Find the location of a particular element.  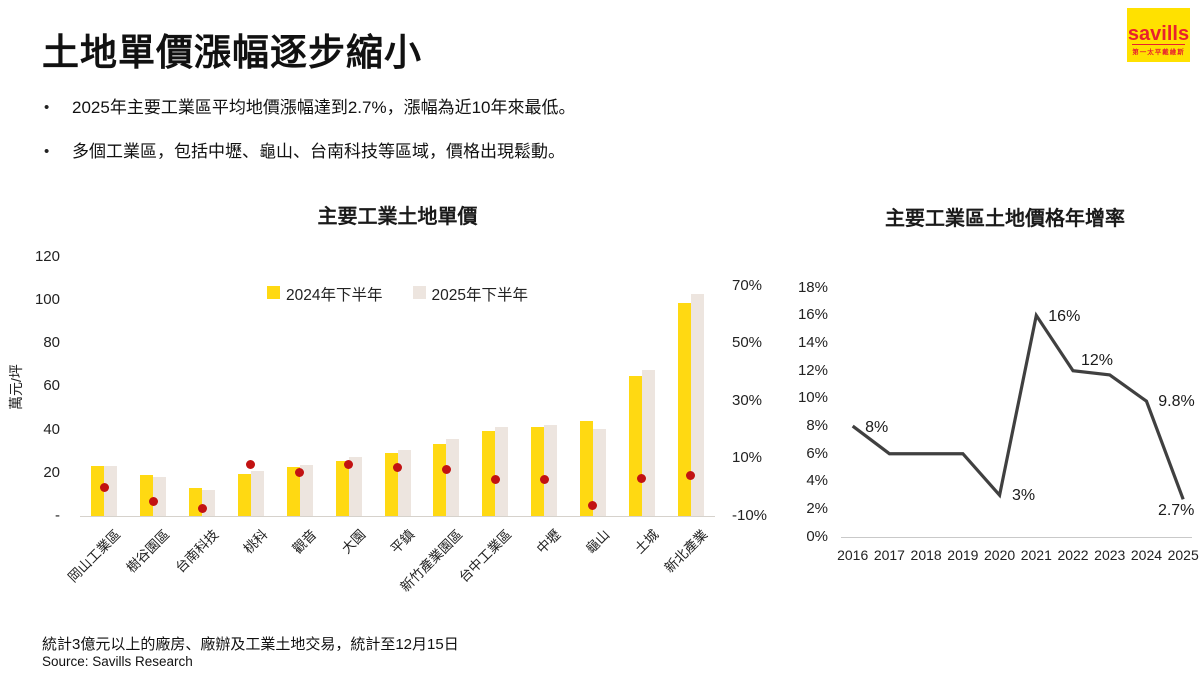

source-line: Source: Savills Research is located at coordinates (117, 661).